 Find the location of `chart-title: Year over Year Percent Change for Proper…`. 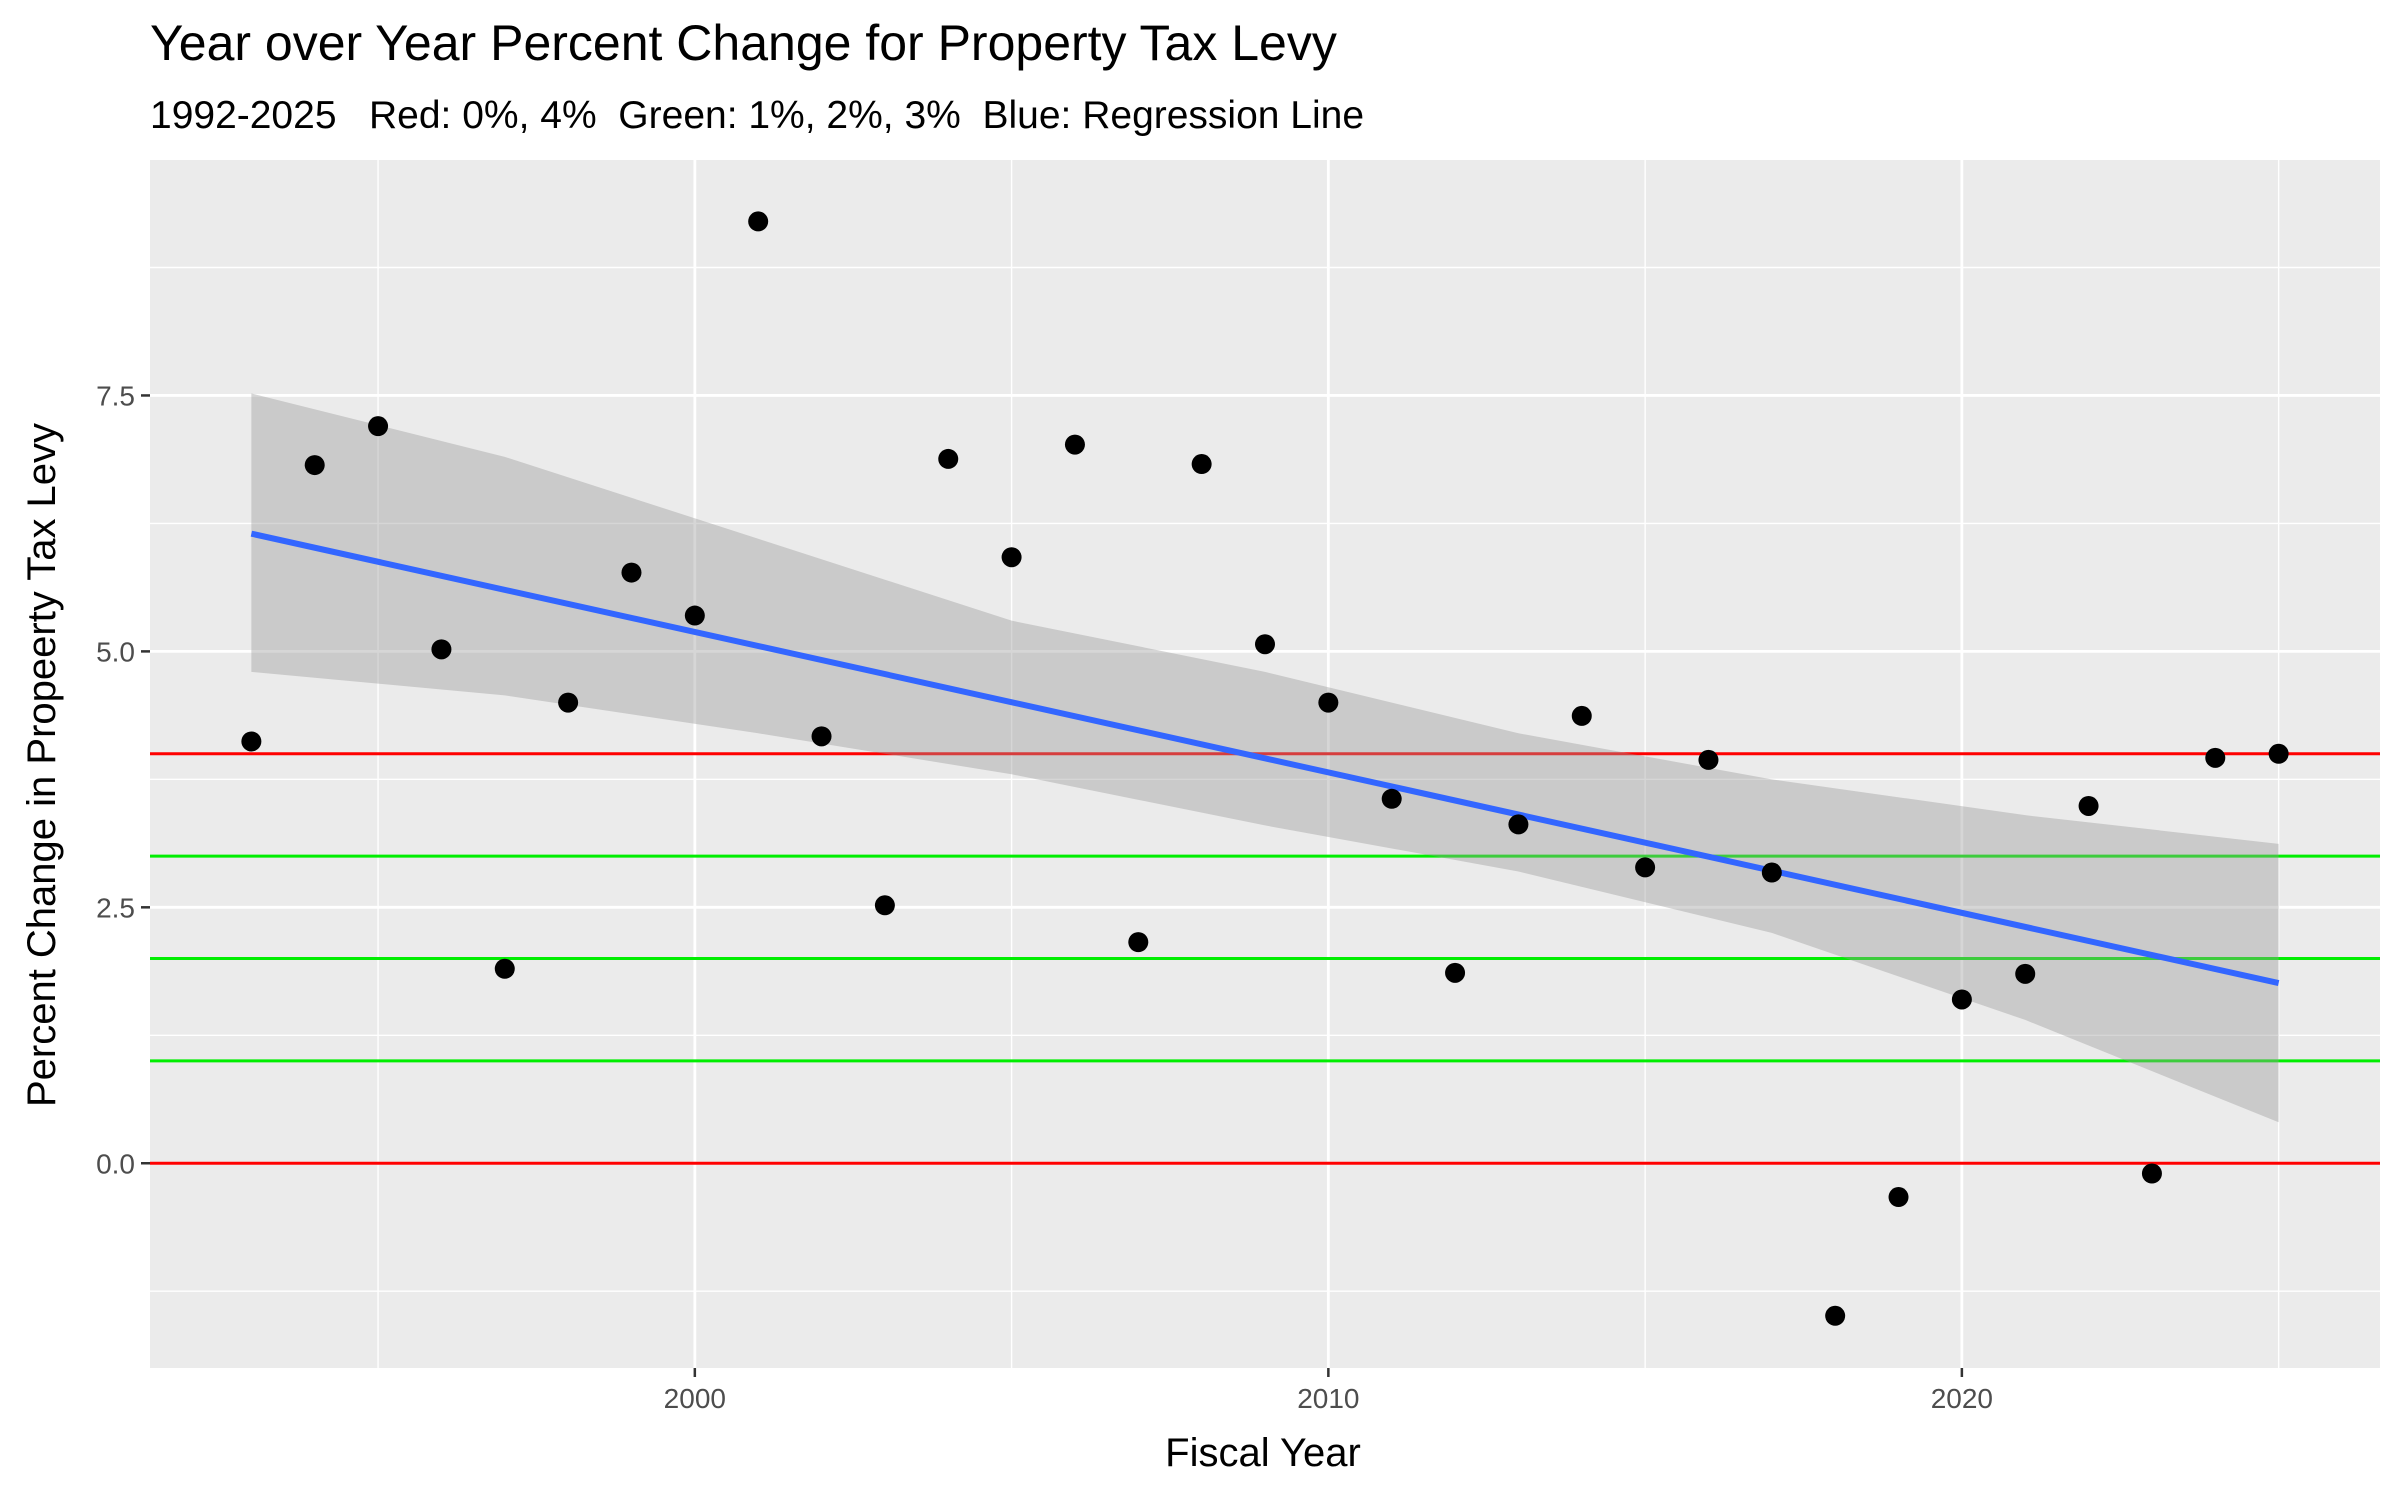

chart-title: Year over Year Percent Change for Proper… is located at coordinates (743, 43).